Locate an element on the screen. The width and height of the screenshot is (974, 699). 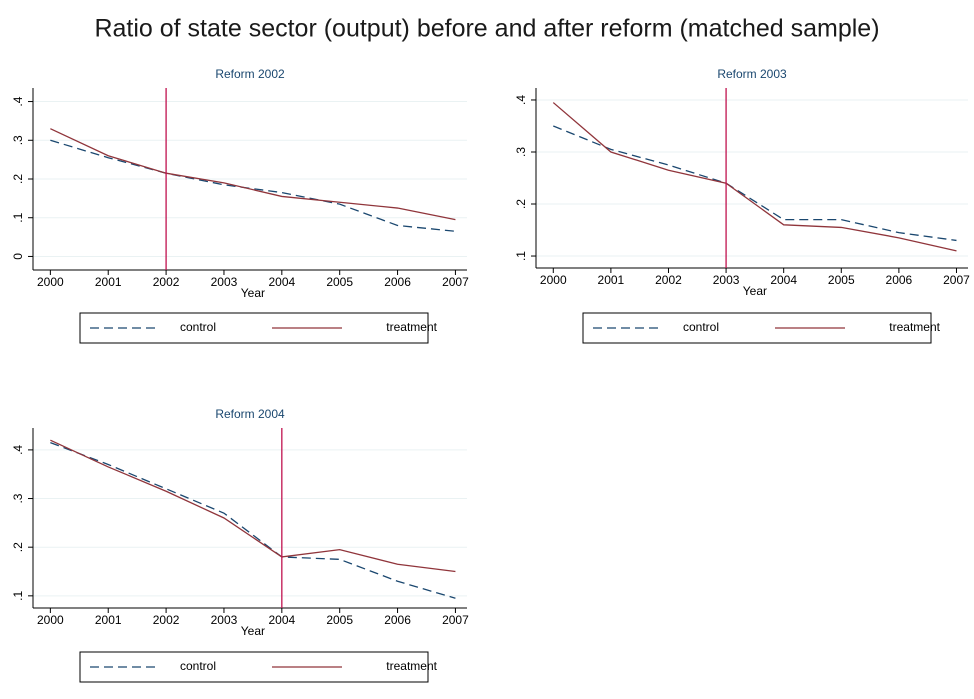
panel-title: Reform 2004 is located at coordinates (250, 414).